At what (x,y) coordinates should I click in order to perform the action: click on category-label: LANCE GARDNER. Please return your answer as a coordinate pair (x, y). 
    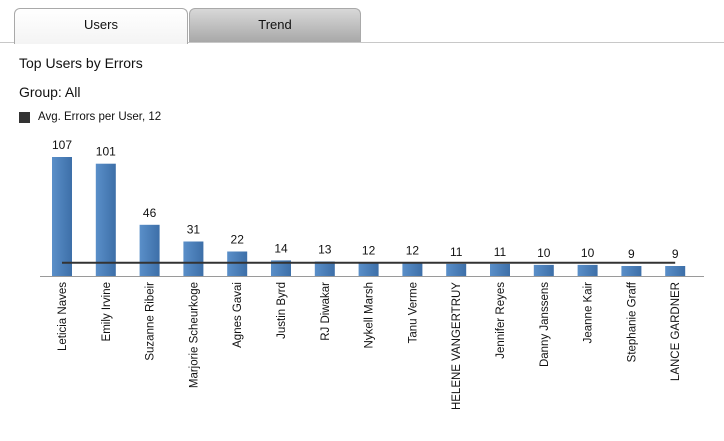
    Looking at the image, I should click on (676, 331).